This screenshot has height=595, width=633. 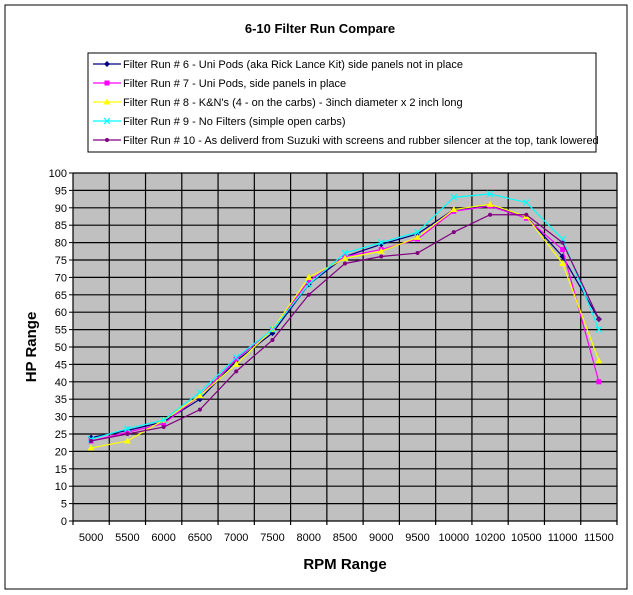 What do you see at coordinates (320, 28) in the screenshot?
I see `chart-title: 6-10 Filter Run Compare` at bounding box center [320, 28].